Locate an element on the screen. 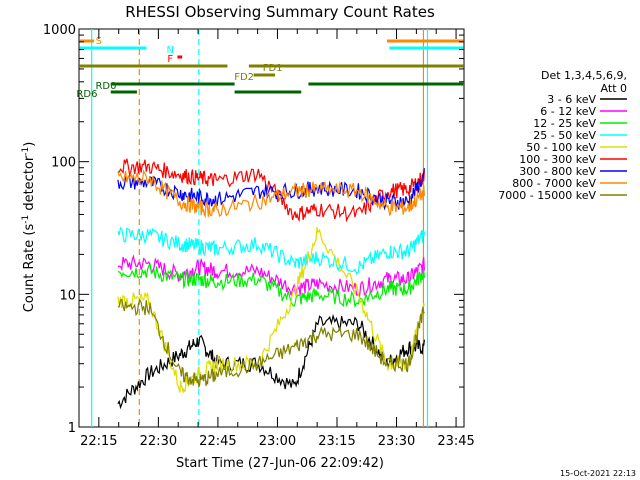 This screenshot has width=640, height=480. legend-entry-label: 25 - 50 keV is located at coordinates (564, 135).